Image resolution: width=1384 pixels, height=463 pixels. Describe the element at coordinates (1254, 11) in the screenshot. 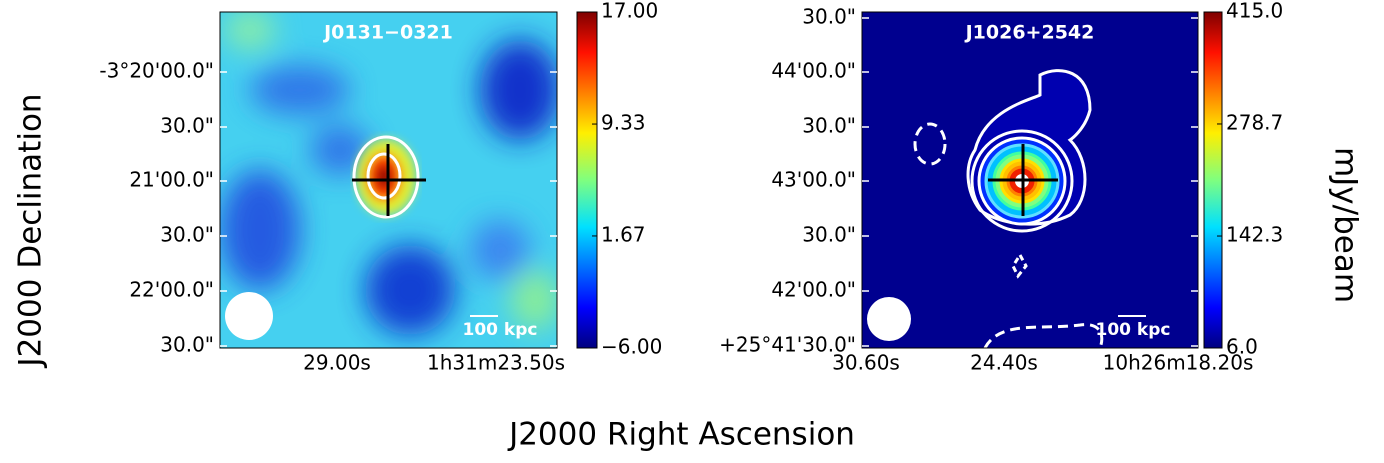

I see `colorbar-tick-label: 415.0` at that location.